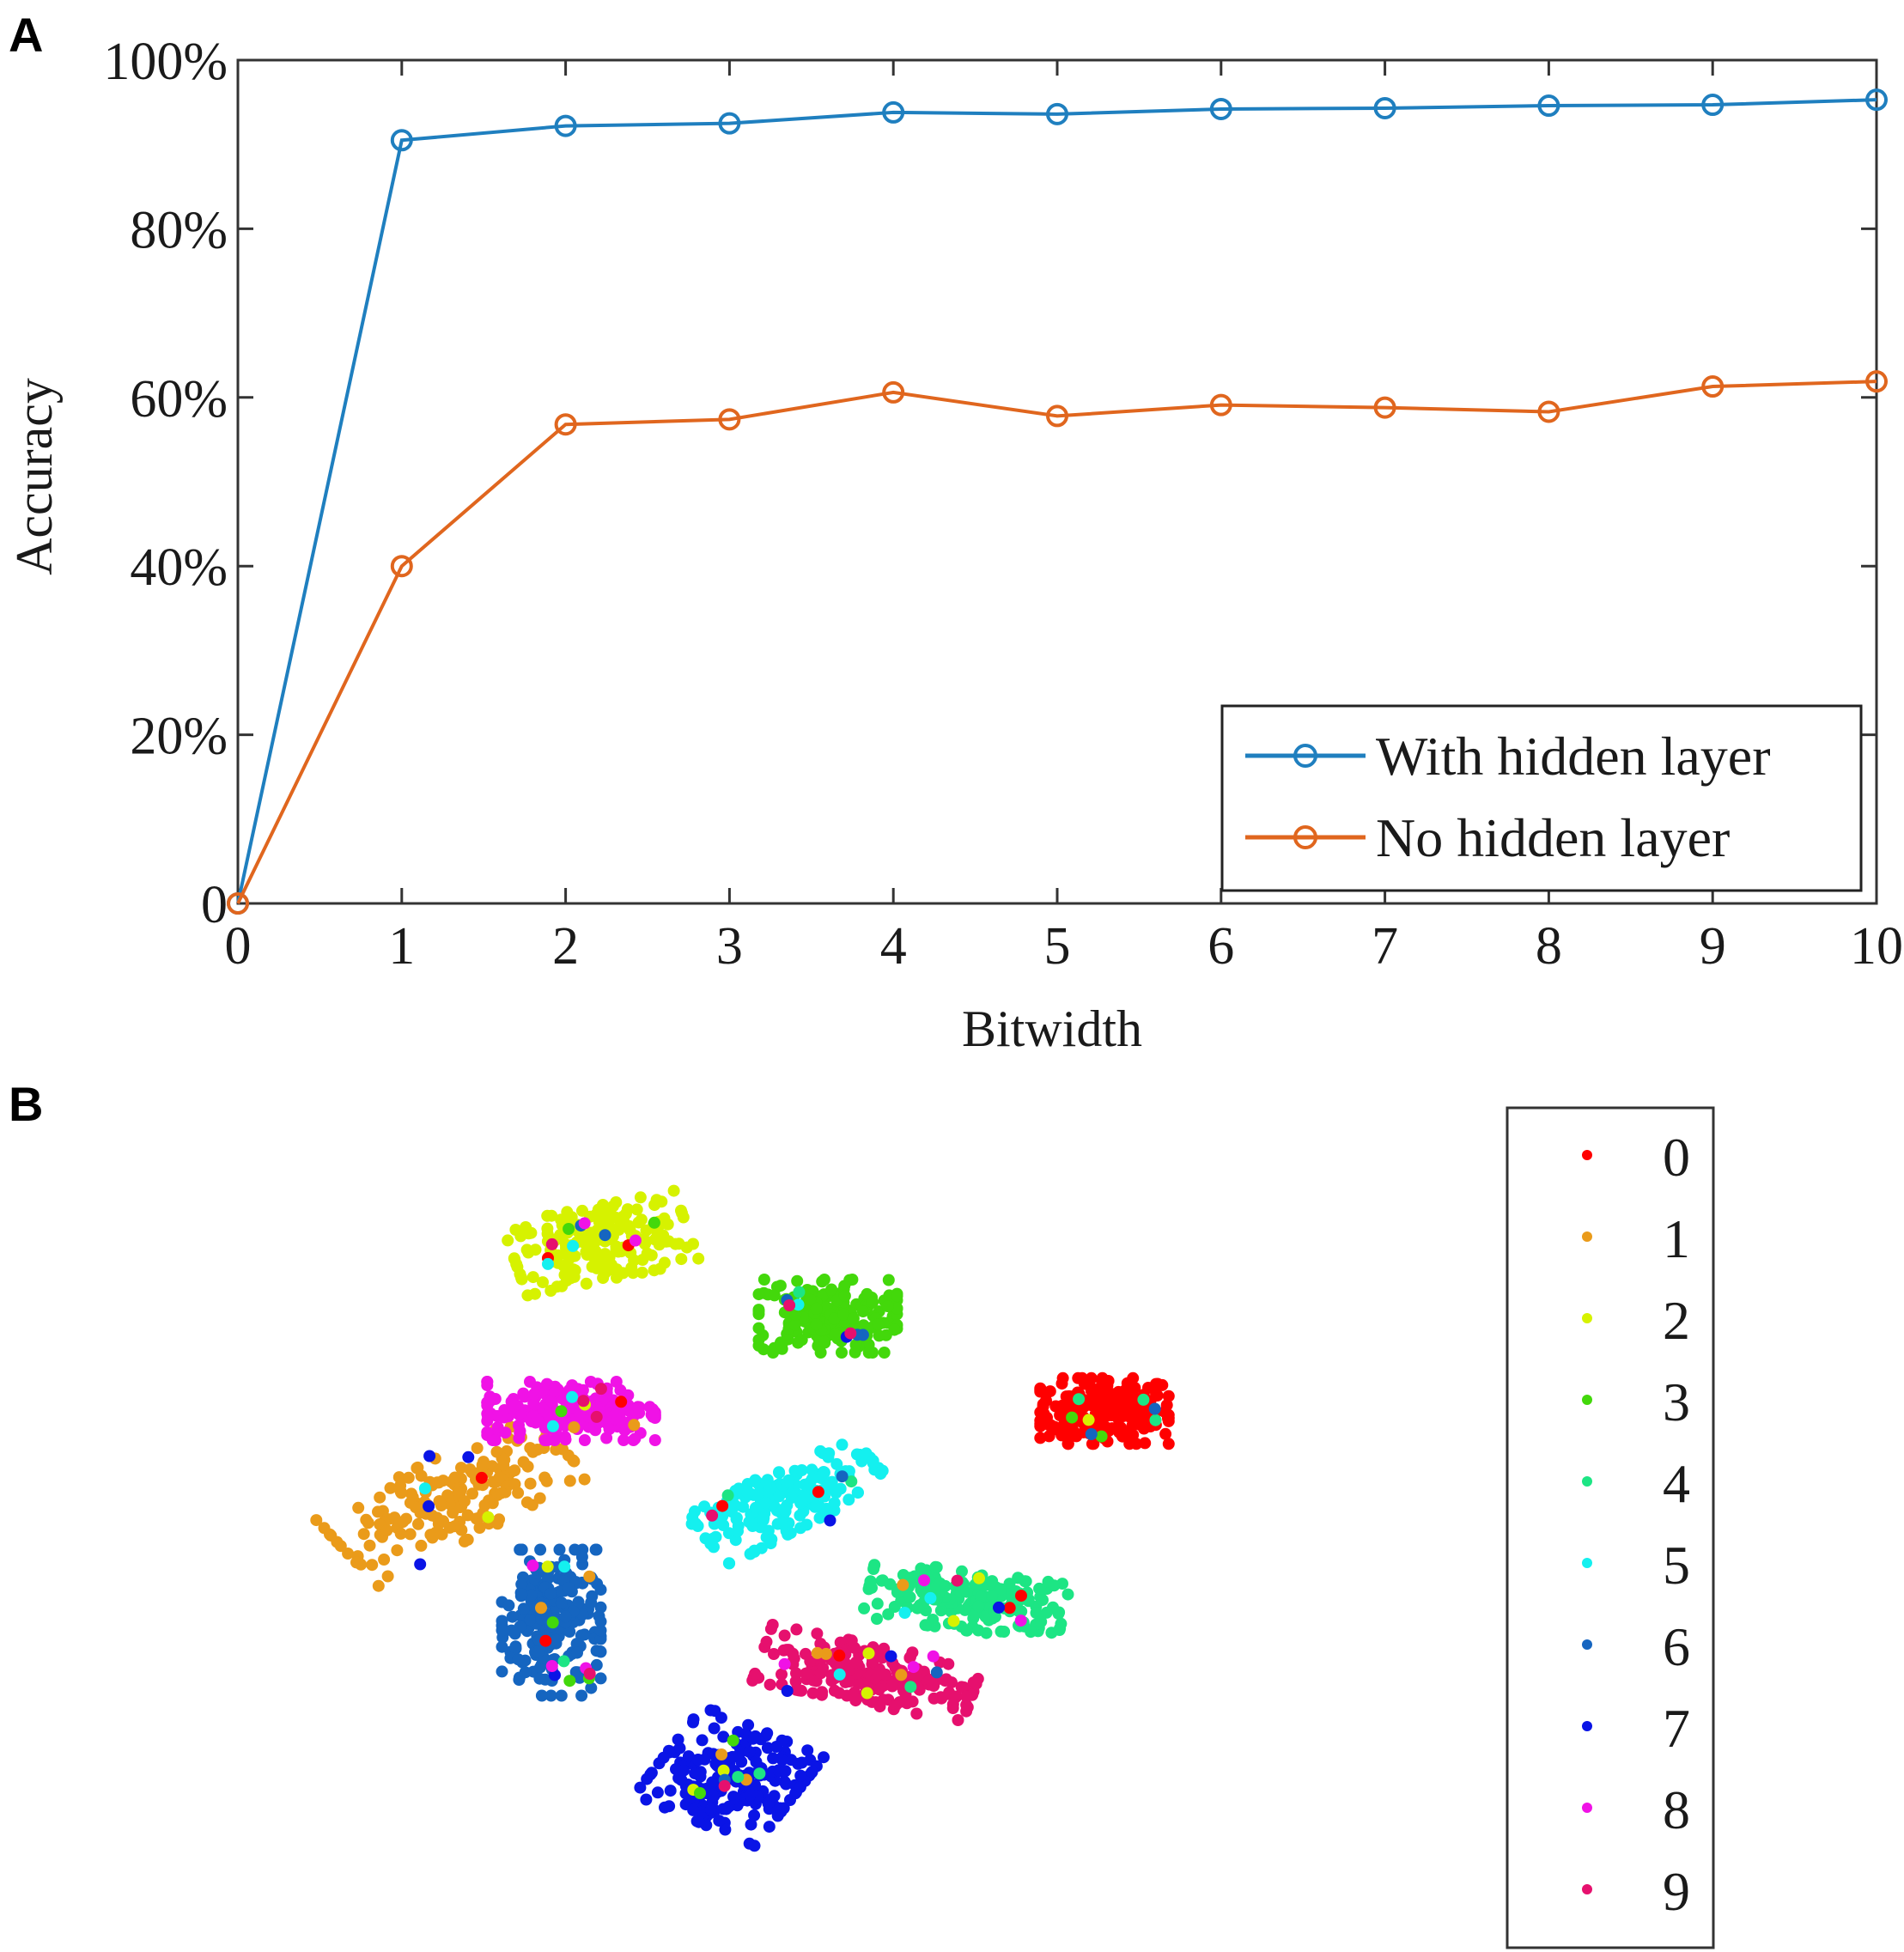 Image resolution: width=1904 pixels, height=1952 pixels. I want to click on class-2-outlier, so click(868, 1653).